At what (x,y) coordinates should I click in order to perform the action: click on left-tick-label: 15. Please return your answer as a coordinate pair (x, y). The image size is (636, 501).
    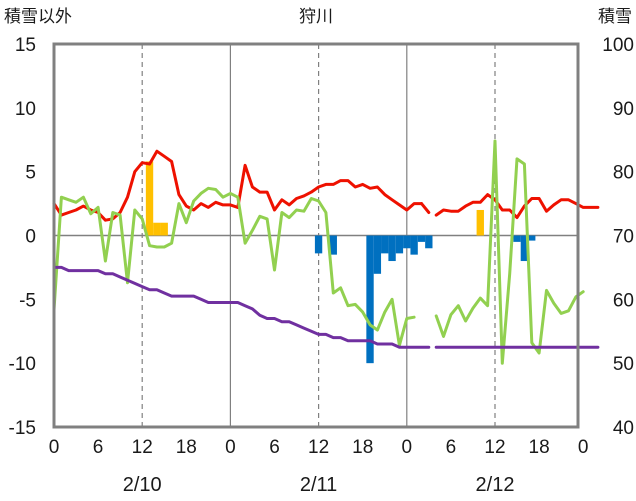
    Looking at the image, I should click on (25, 45).